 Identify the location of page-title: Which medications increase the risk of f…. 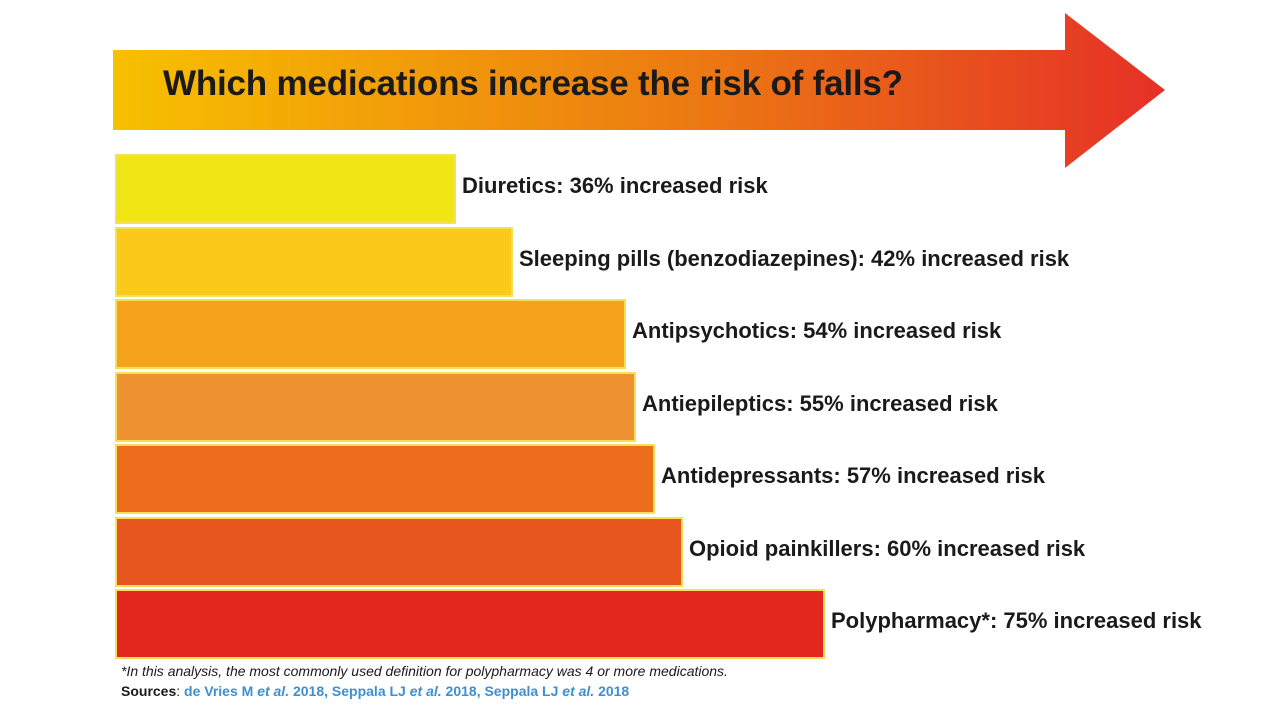
(533, 83).